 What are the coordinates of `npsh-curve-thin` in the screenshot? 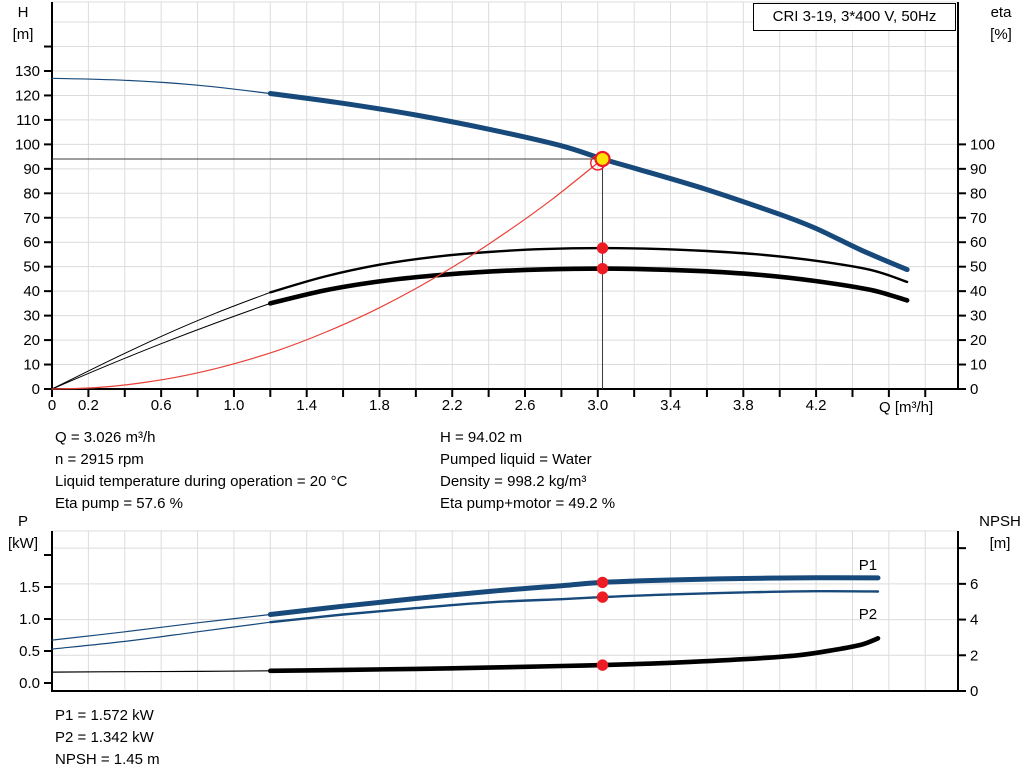 It's located at (161, 671).